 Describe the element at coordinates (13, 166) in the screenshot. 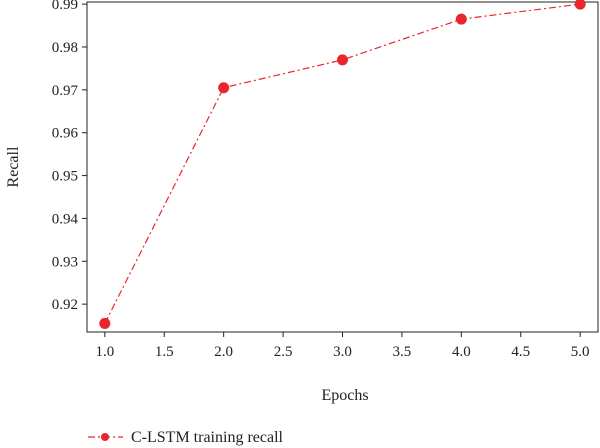

I see `y-axis-title: Recall` at that location.